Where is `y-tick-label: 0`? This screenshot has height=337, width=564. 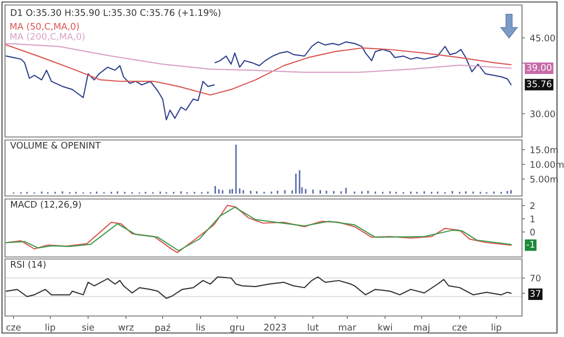 y-tick-label: 0 is located at coordinates (532, 232).